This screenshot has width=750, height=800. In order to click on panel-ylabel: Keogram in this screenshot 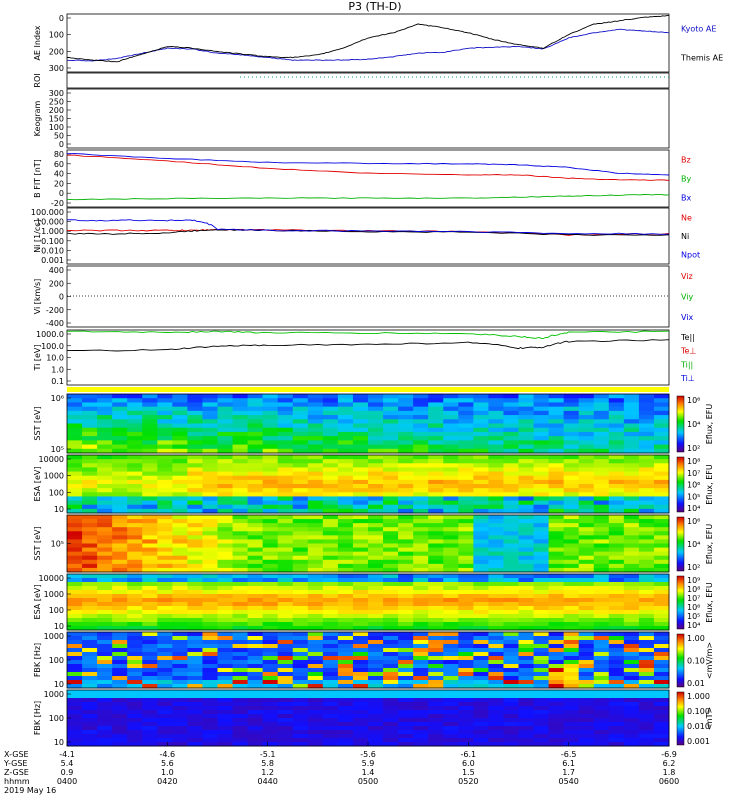, I will do `click(37, 118)`.